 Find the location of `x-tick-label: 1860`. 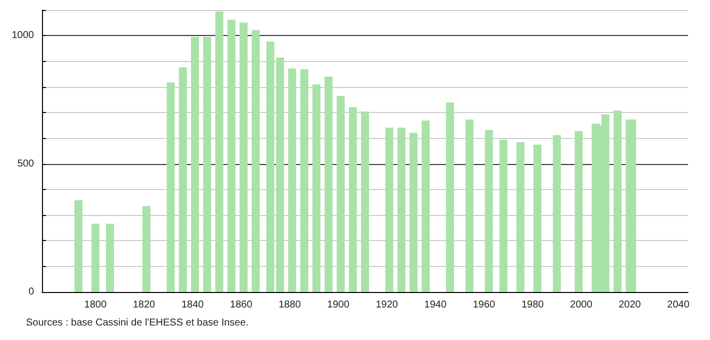

x-tick-label: 1860 is located at coordinates (241, 305).